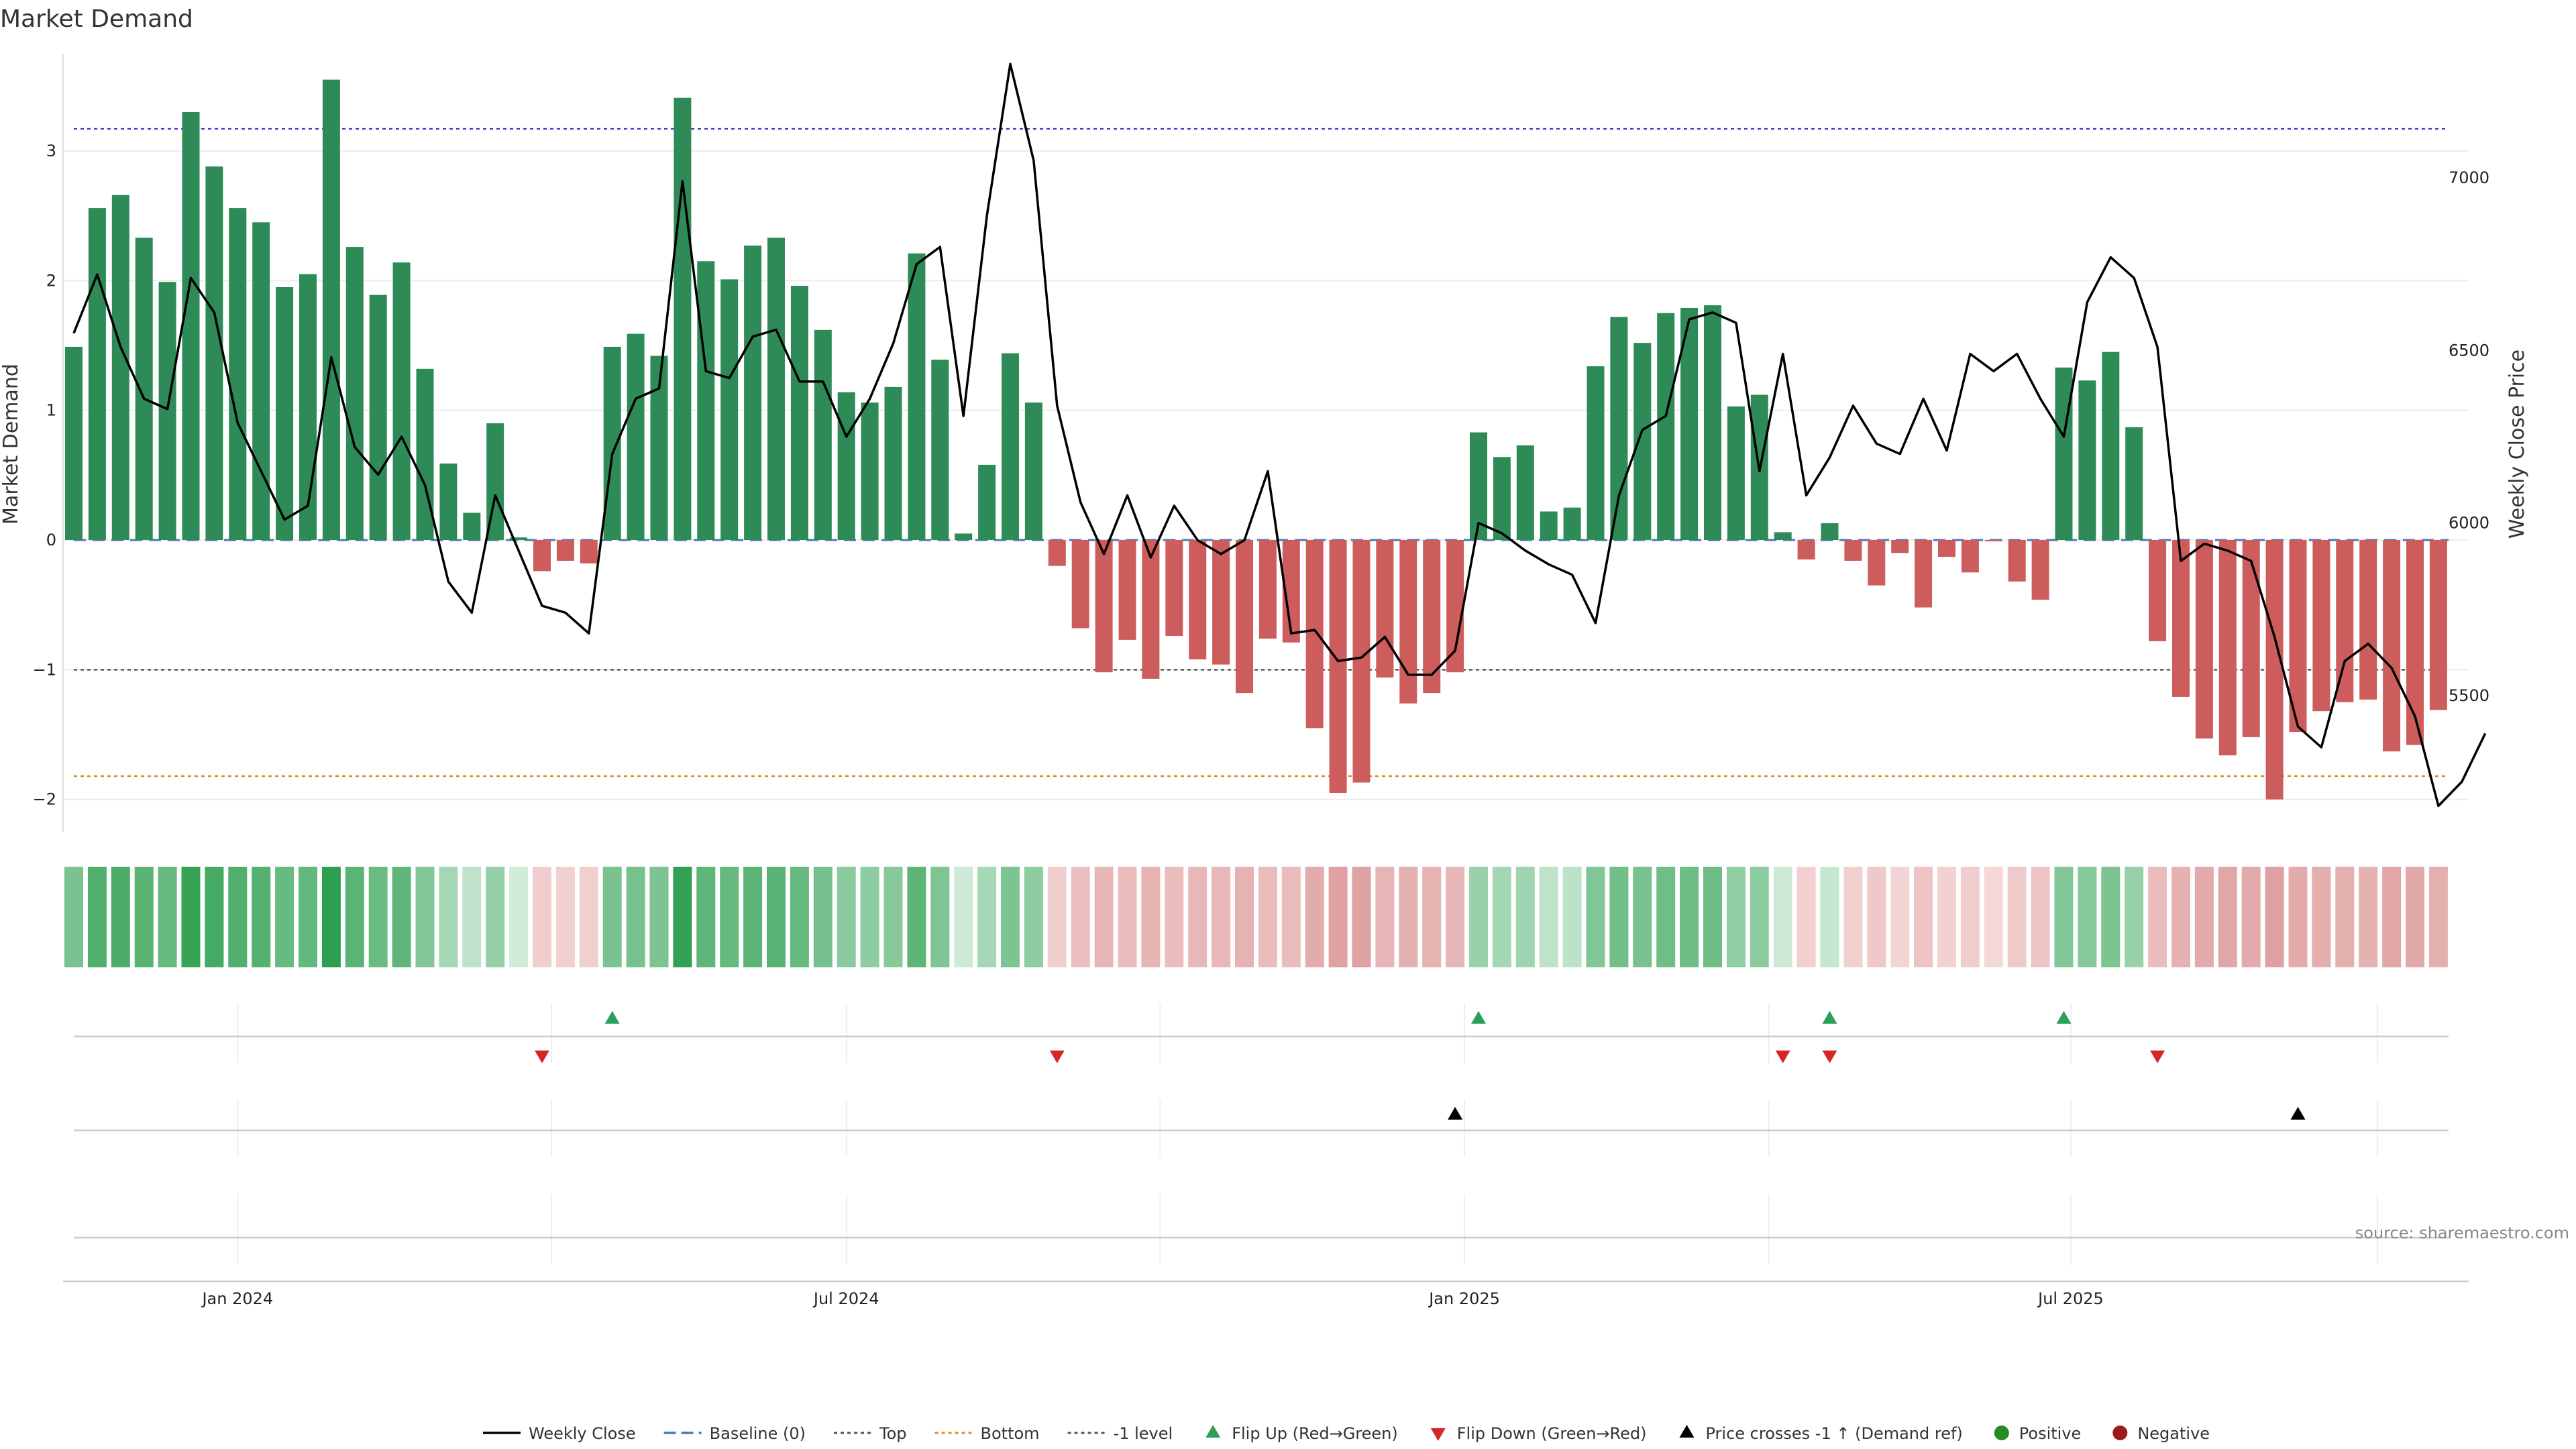  What do you see at coordinates (612, 1017) in the screenshot?
I see `flip-up-marker` at bounding box center [612, 1017].